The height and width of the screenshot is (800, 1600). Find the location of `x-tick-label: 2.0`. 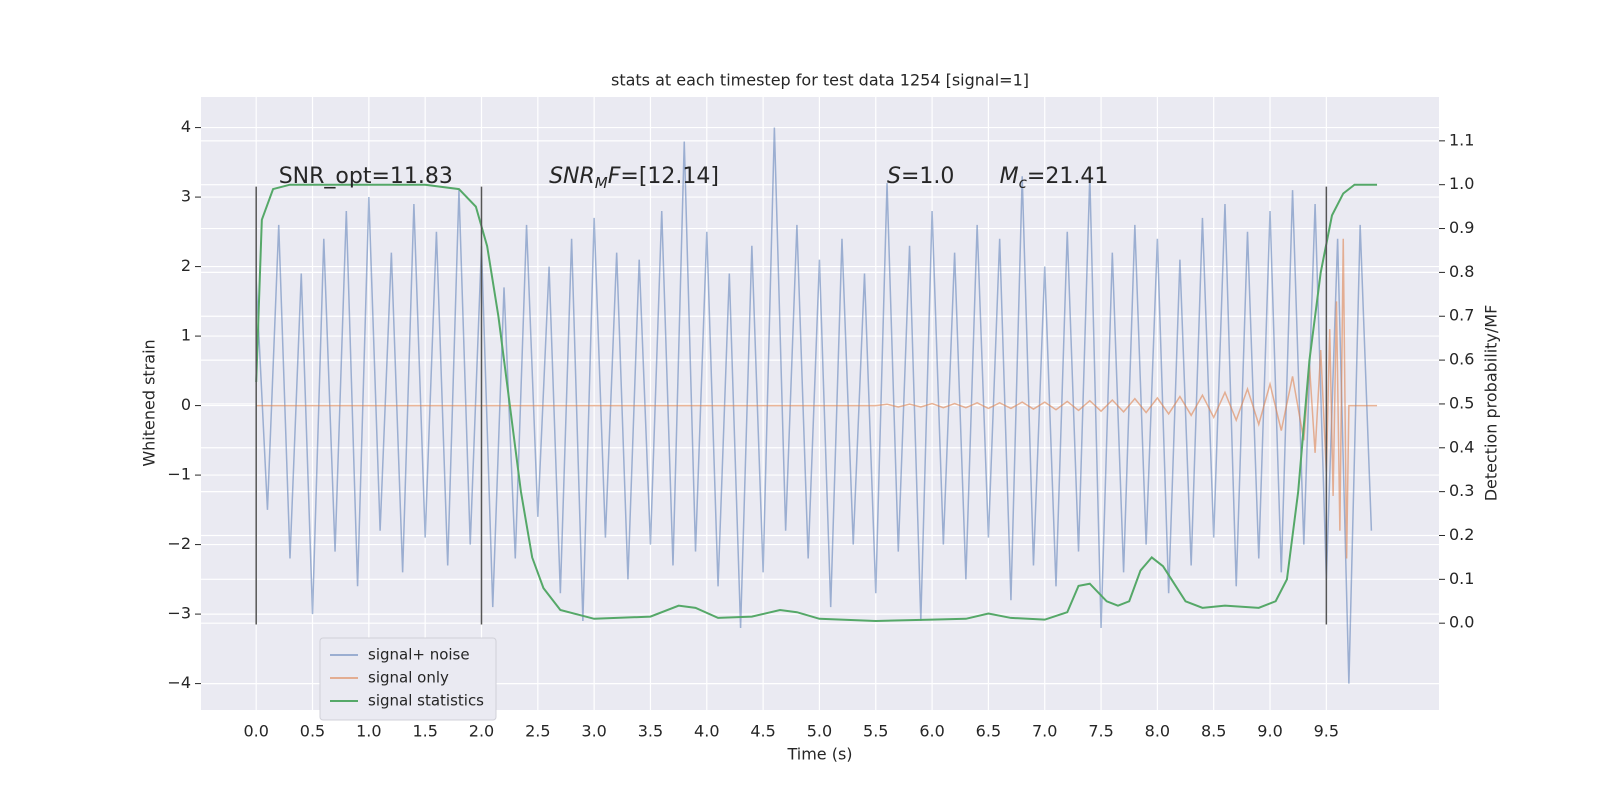

x-tick-label: 2.0 is located at coordinates (481, 731).